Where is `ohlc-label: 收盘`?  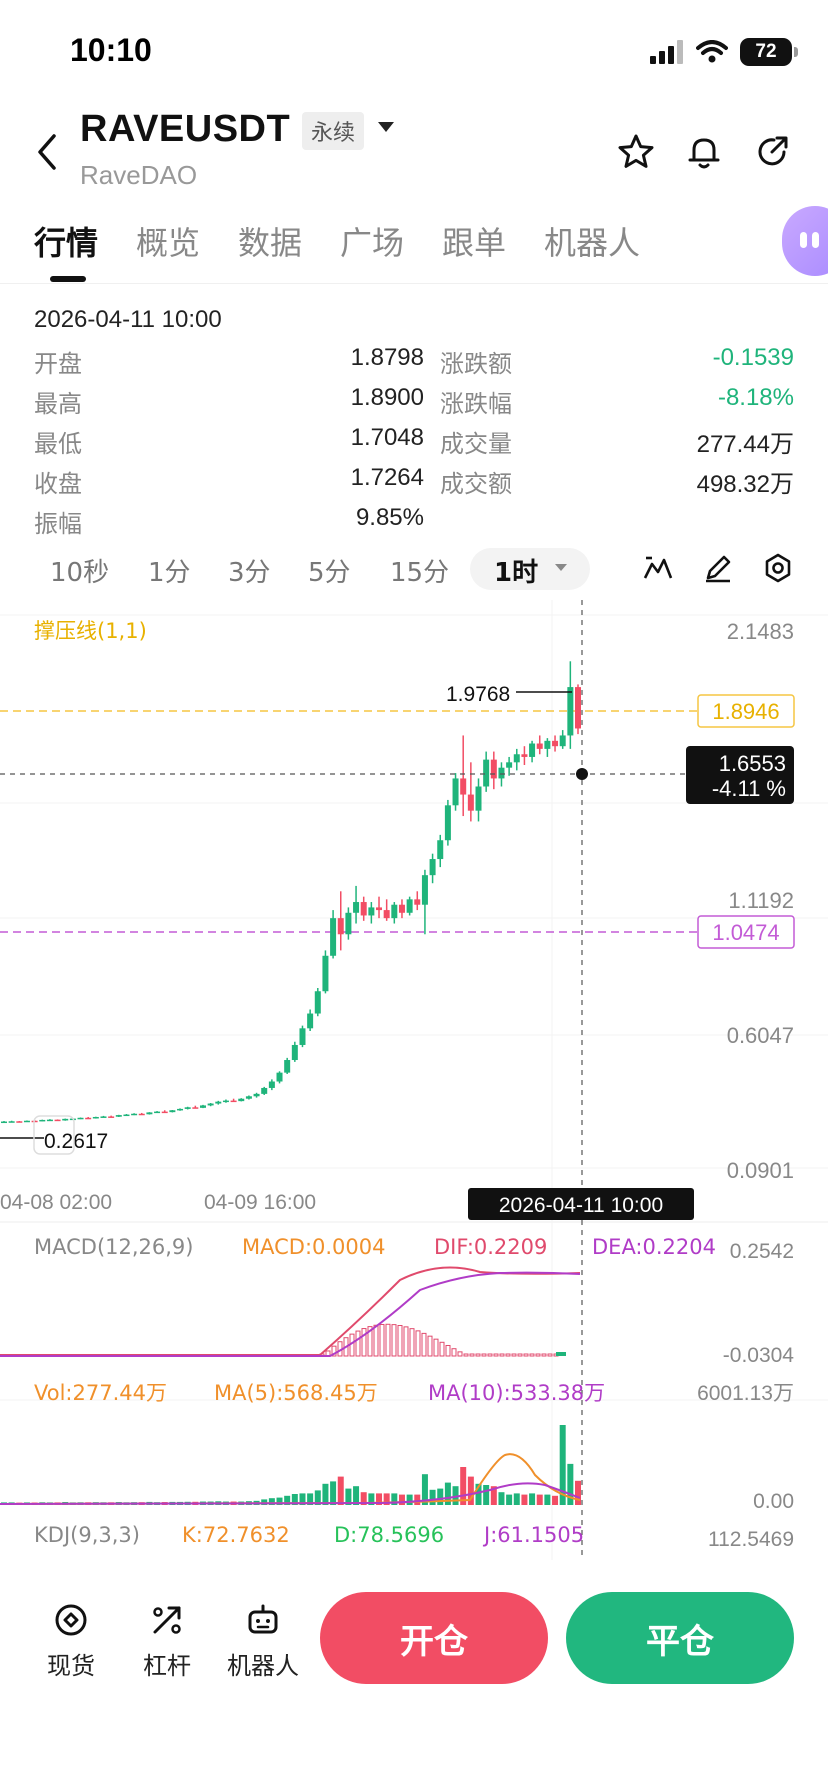
ohlc-label: 收盘 is located at coordinates (58, 484).